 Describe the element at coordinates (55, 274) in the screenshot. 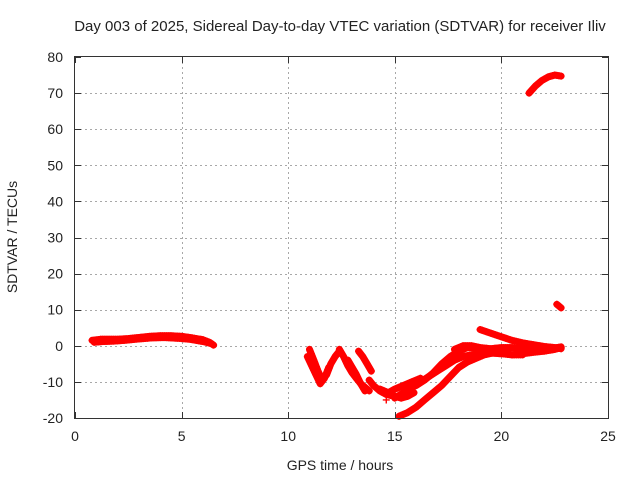

I see `y-tick-label: 20` at that location.